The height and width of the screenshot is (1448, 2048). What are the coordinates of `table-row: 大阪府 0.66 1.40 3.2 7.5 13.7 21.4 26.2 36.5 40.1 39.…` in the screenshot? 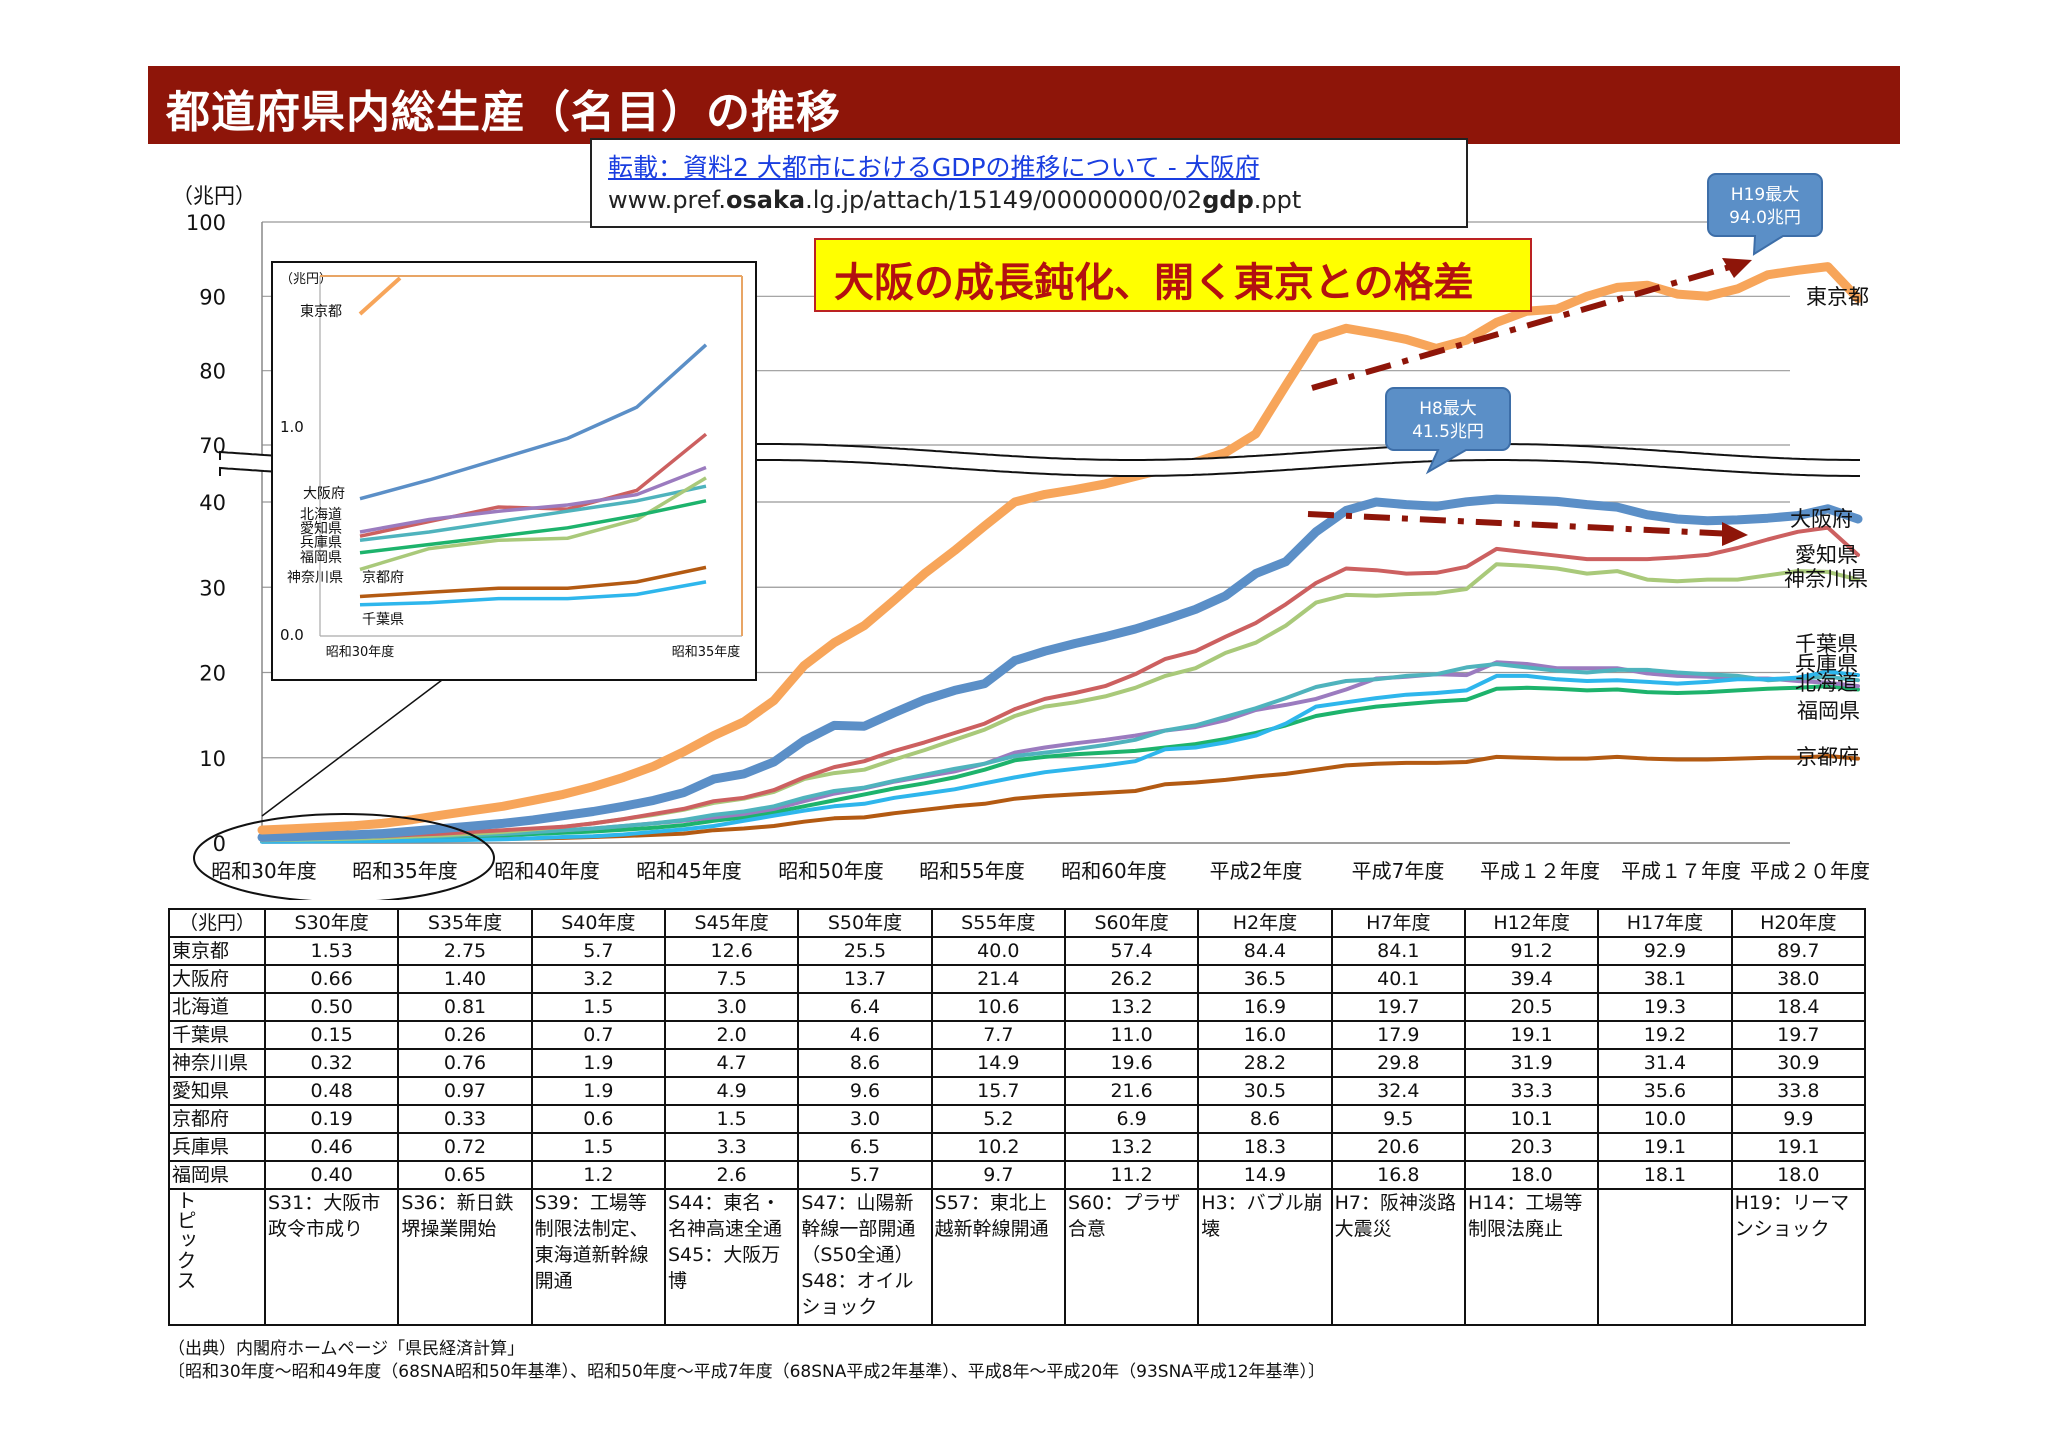 It's located at (1017, 979).